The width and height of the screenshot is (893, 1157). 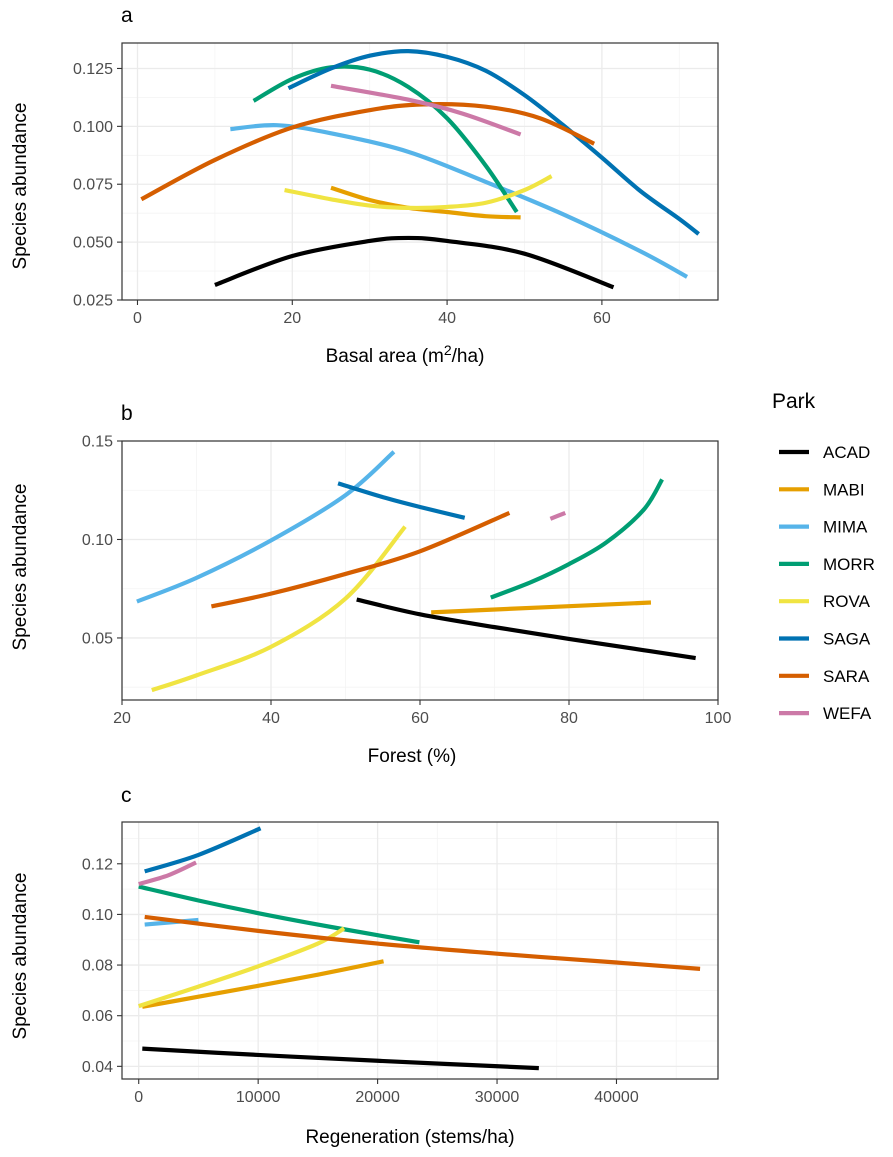 What do you see at coordinates (340, 1058) in the screenshot?
I see `panel-c-line-acad` at bounding box center [340, 1058].